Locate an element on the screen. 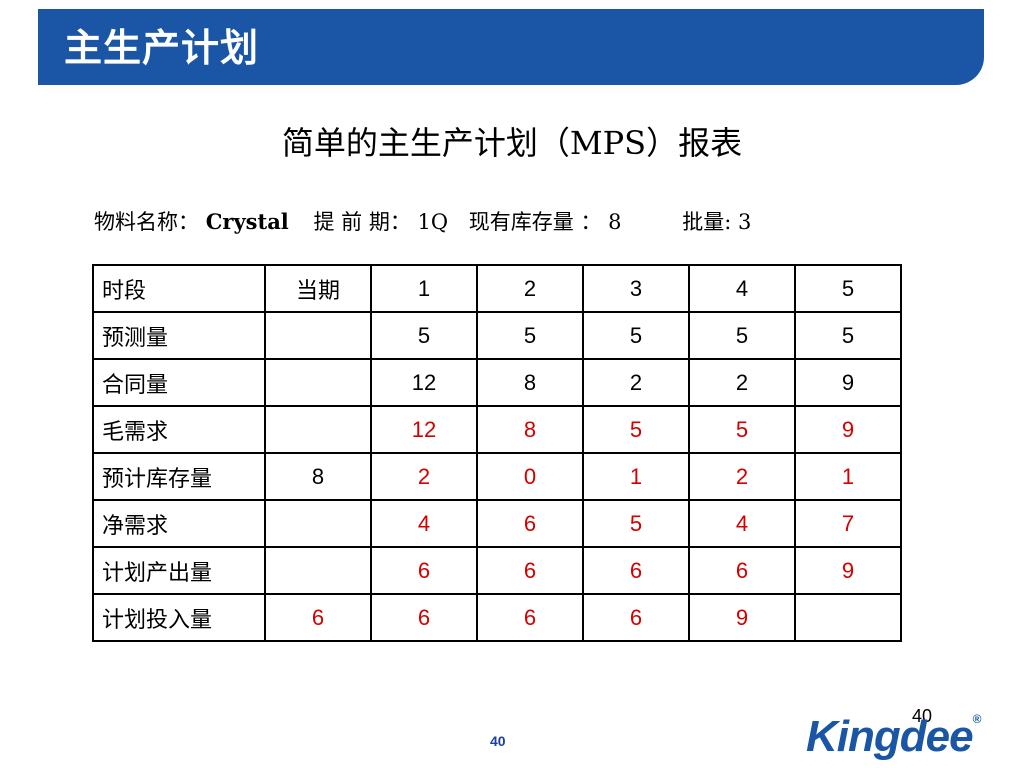 The width and height of the screenshot is (1024, 768). table-row: 预计库存量 8 2 0 1 2 1 is located at coordinates (497, 476).